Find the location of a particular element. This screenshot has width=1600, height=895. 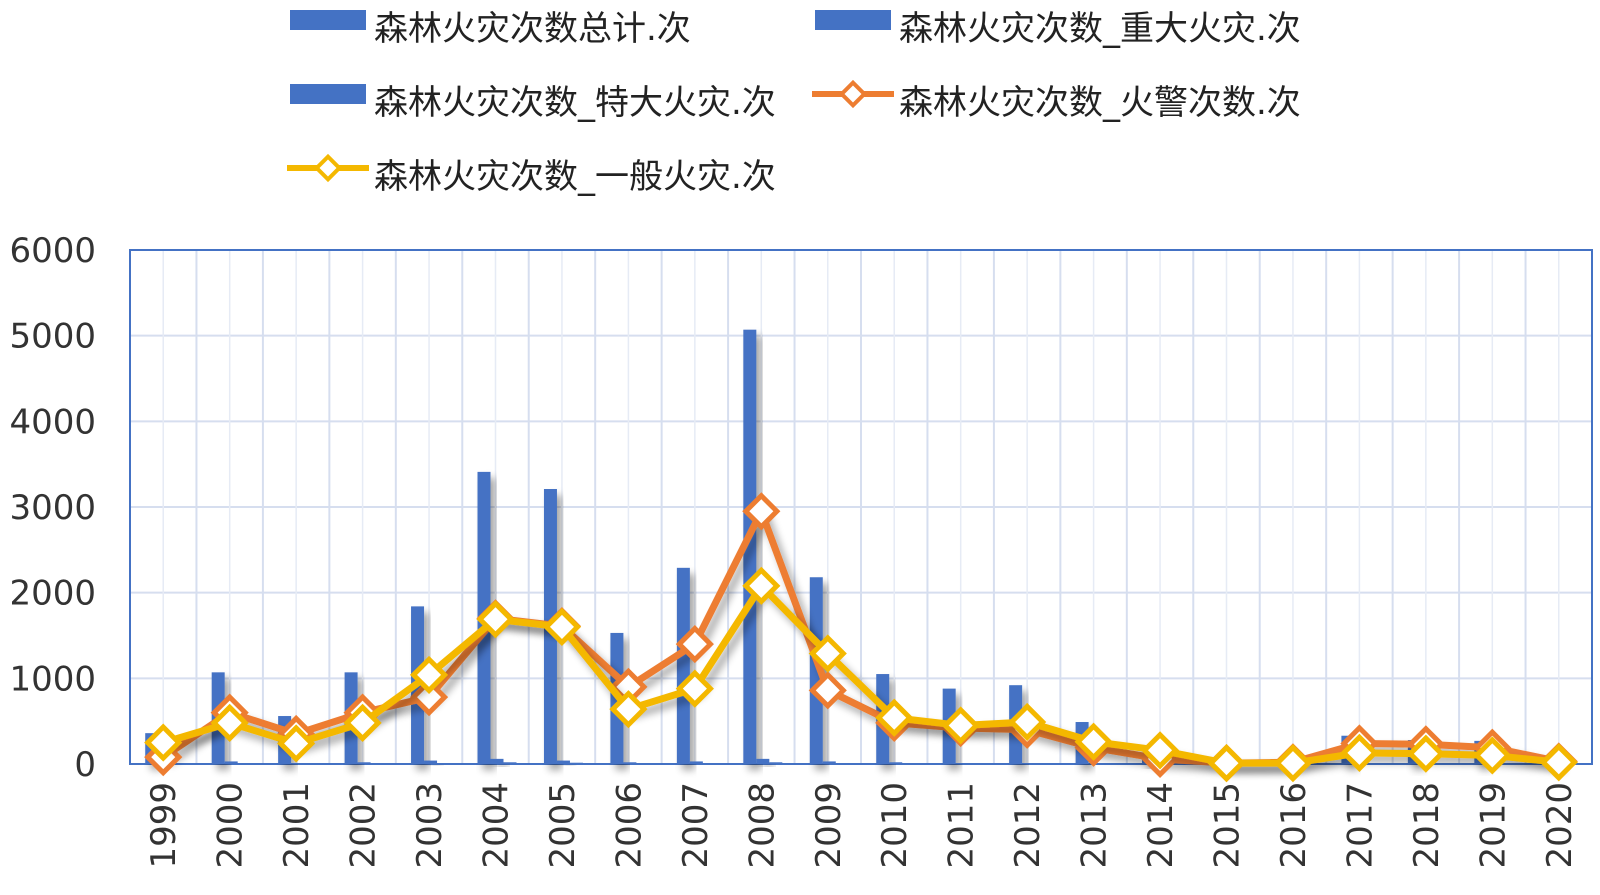

line-point-1-2019 is located at coordinates (1492, 755).